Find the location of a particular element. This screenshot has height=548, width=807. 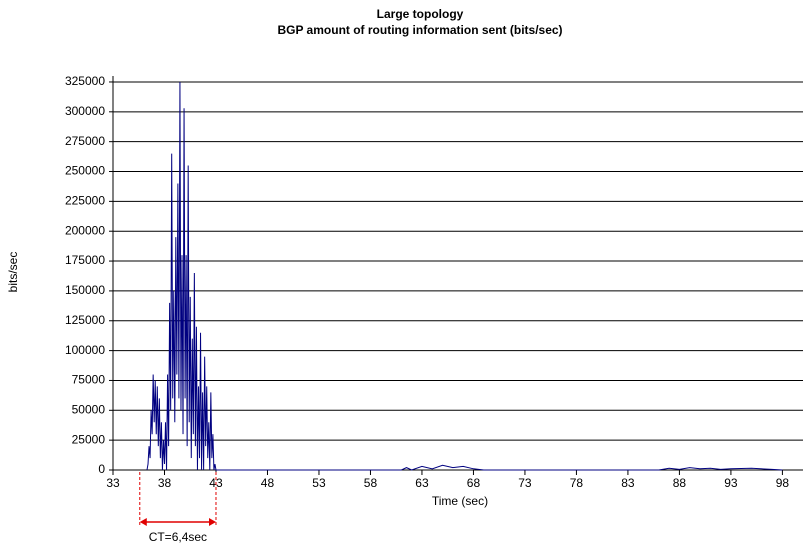

chart-title: Large topology is located at coordinates (420, 14).